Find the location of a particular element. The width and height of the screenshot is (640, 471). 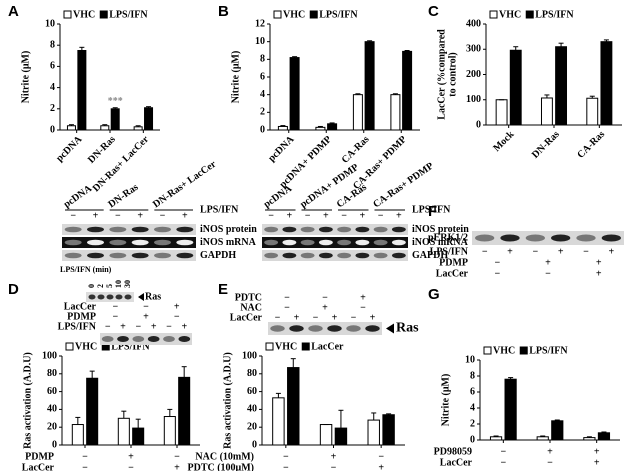

treatment-label: NAC is located at coordinates (251, 307).